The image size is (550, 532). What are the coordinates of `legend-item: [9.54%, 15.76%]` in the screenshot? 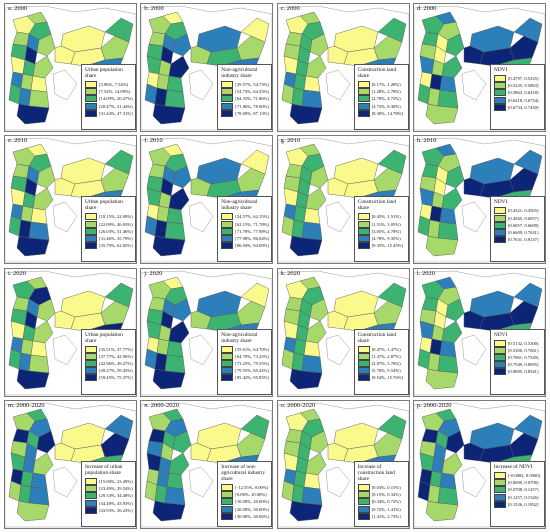 It's located at (381, 378).